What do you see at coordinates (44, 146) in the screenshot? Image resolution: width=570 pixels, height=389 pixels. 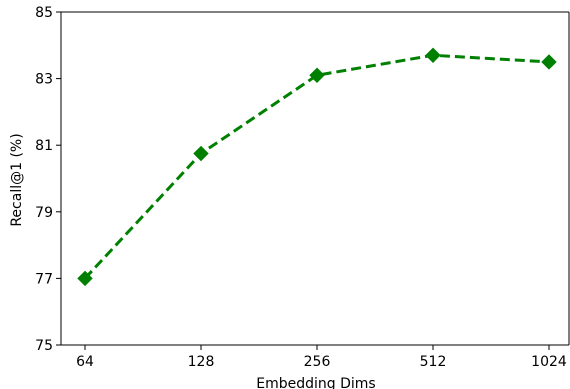 I see `y-tick-label: 81` at bounding box center [44, 146].